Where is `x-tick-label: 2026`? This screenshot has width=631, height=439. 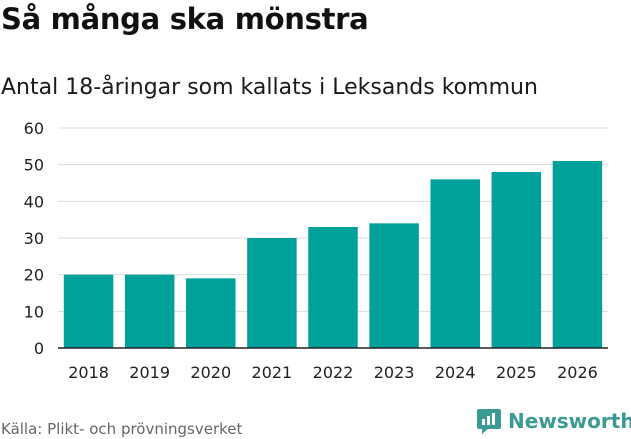 x-tick-label: 2026 is located at coordinates (577, 372).